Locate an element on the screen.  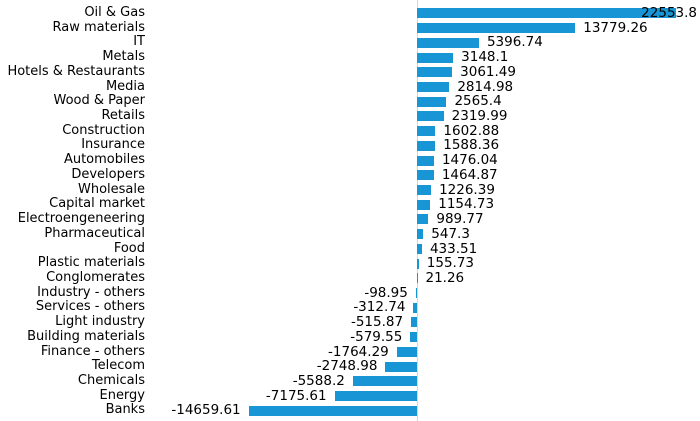
value-label: 5396.74 is located at coordinates (514, 42).